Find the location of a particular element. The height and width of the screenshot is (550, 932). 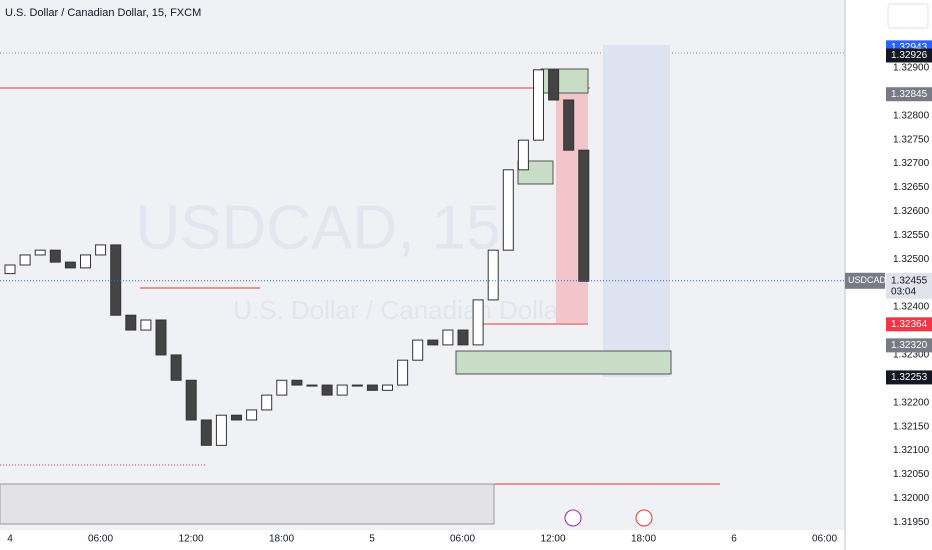

time-label: 6 is located at coordinates (734, 539).